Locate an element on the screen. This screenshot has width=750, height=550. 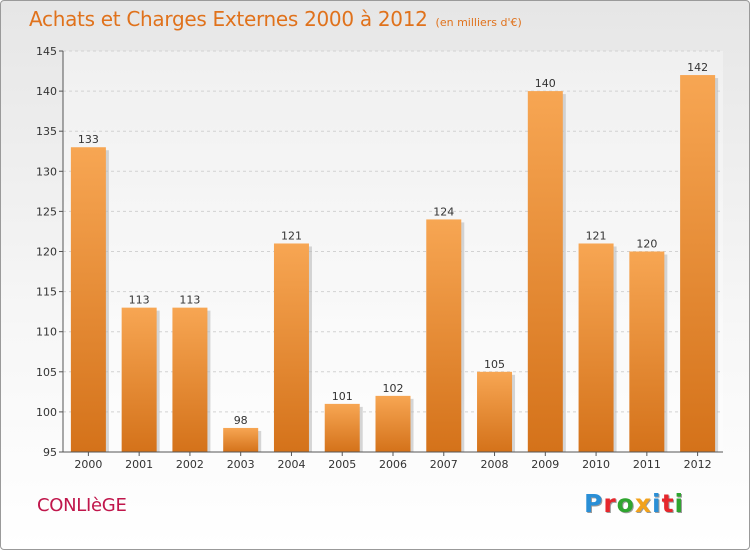
value-label: 140 is located at coordinates (545, 83).